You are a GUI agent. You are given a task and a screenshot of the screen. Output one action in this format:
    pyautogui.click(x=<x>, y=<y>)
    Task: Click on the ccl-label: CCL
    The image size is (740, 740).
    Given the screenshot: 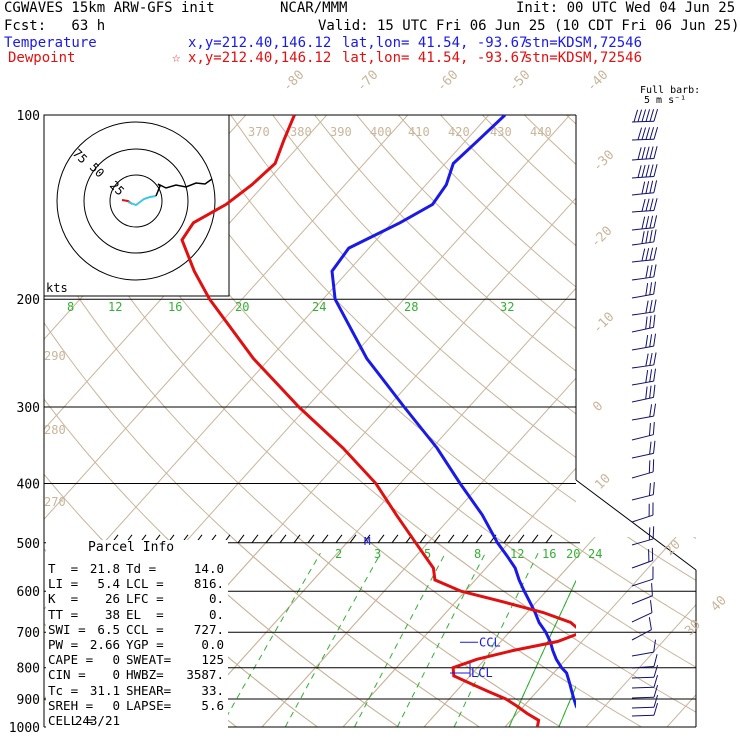 What is the action you would take?
    pyautogui.click(x=490, y=642)
    